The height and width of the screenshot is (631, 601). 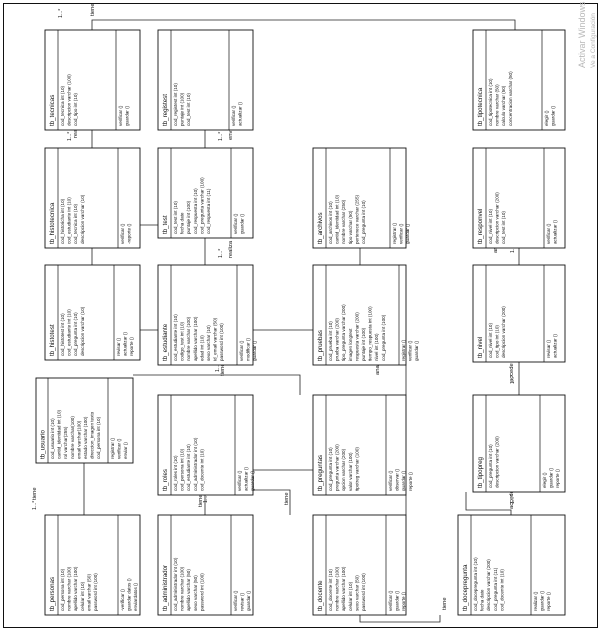 What do you see at coordinates (343, 469) in the screenshot?
I see `attribute-text: opcion varchar (200)` at bounding box center [343, 469].